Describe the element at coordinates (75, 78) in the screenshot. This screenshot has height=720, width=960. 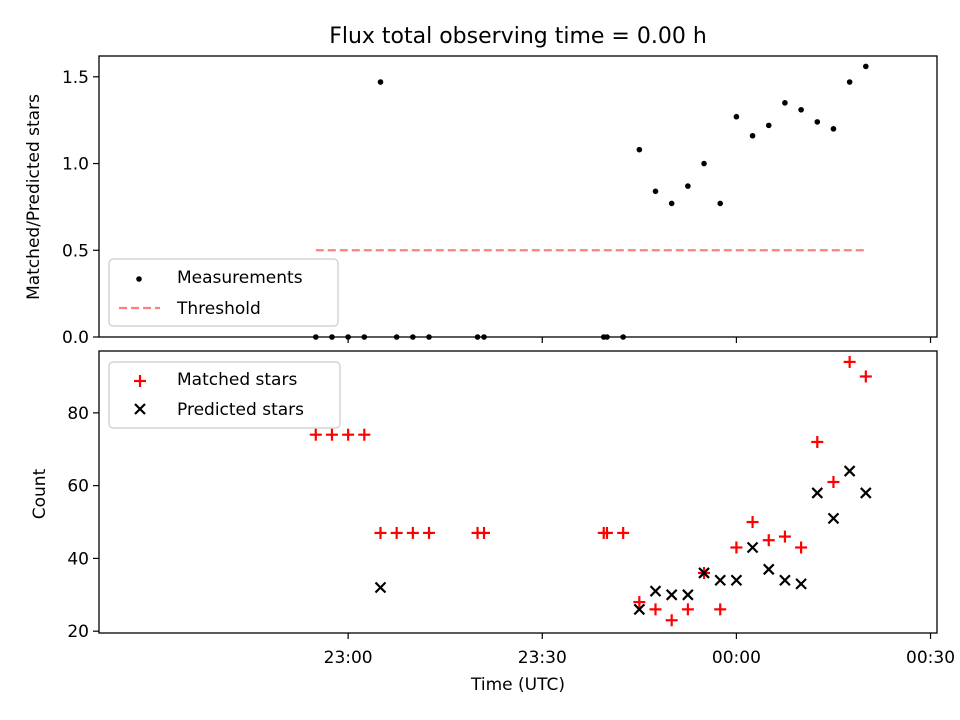
I see `y-tick-label: 1.5` at that location.